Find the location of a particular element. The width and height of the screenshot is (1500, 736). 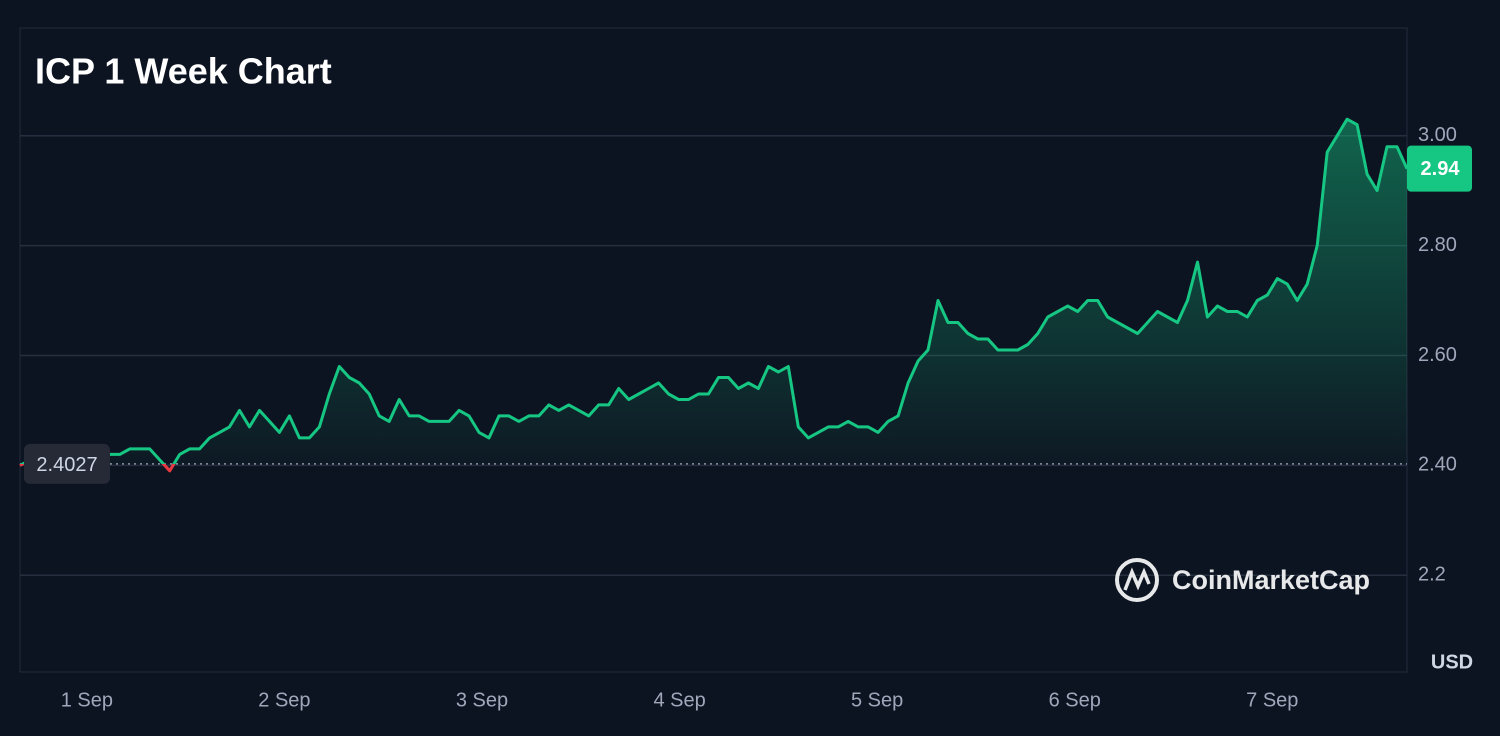

y-tick-label: 2.2 is located at coordinates (1432, 575).